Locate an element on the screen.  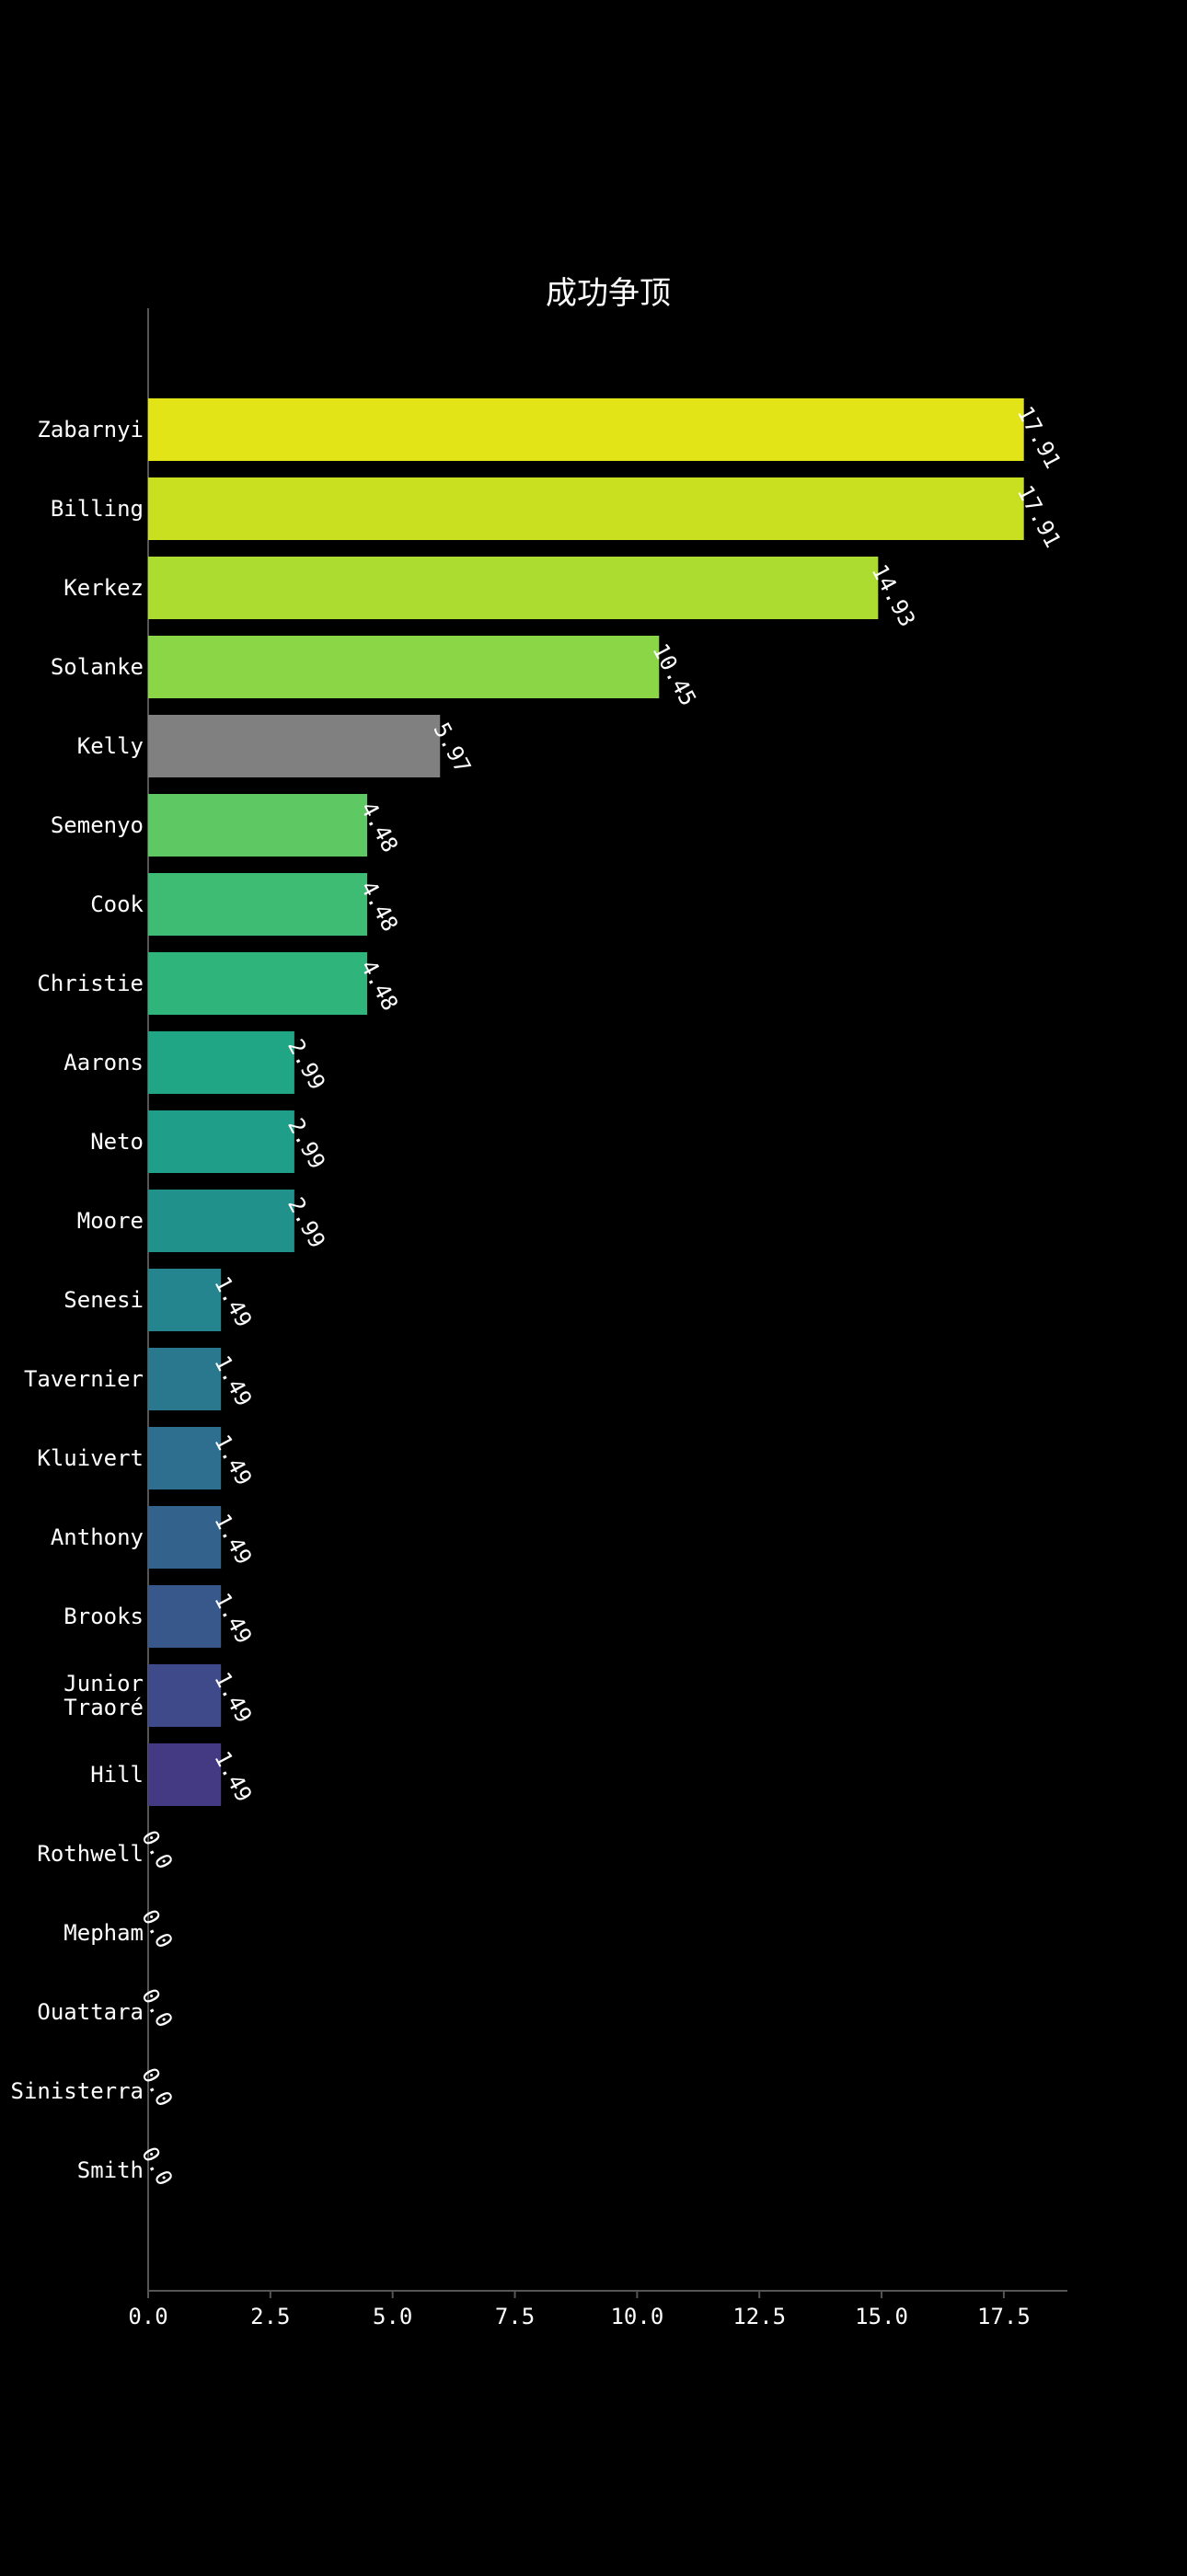
bar-brooks is located at coordinates (185, 1616).